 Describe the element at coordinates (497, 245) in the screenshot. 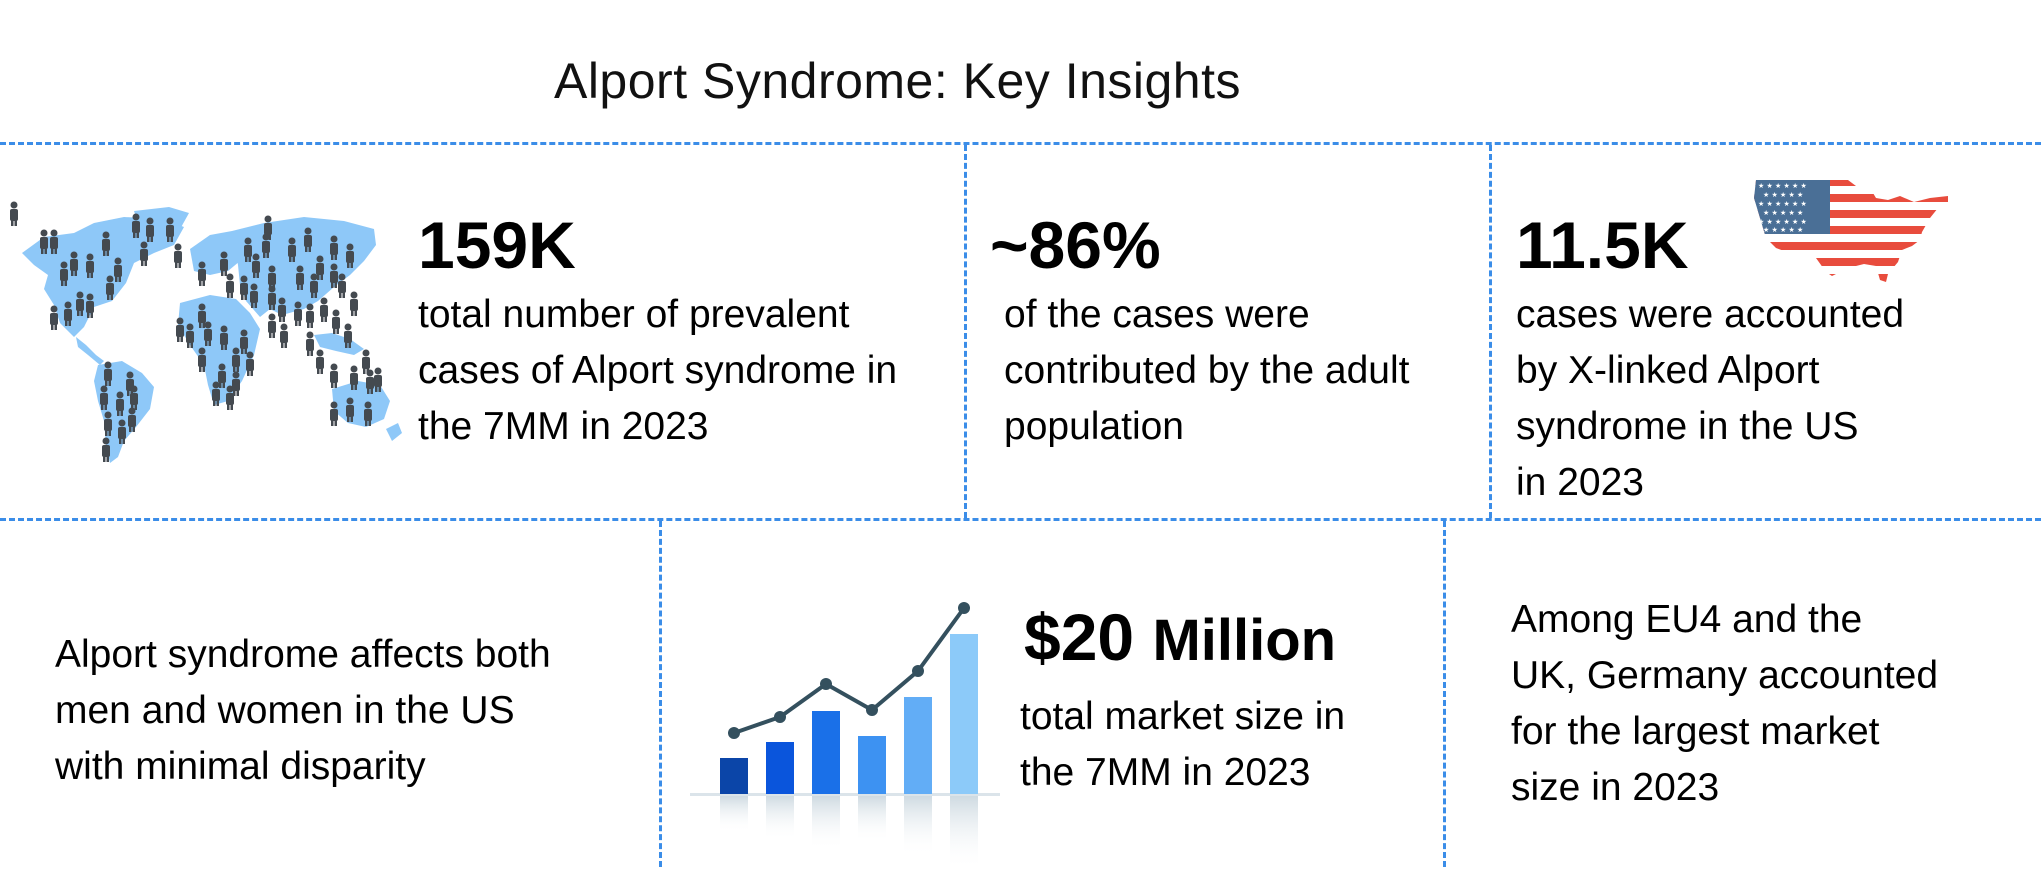

I see `stat-value: 159K` at that location.